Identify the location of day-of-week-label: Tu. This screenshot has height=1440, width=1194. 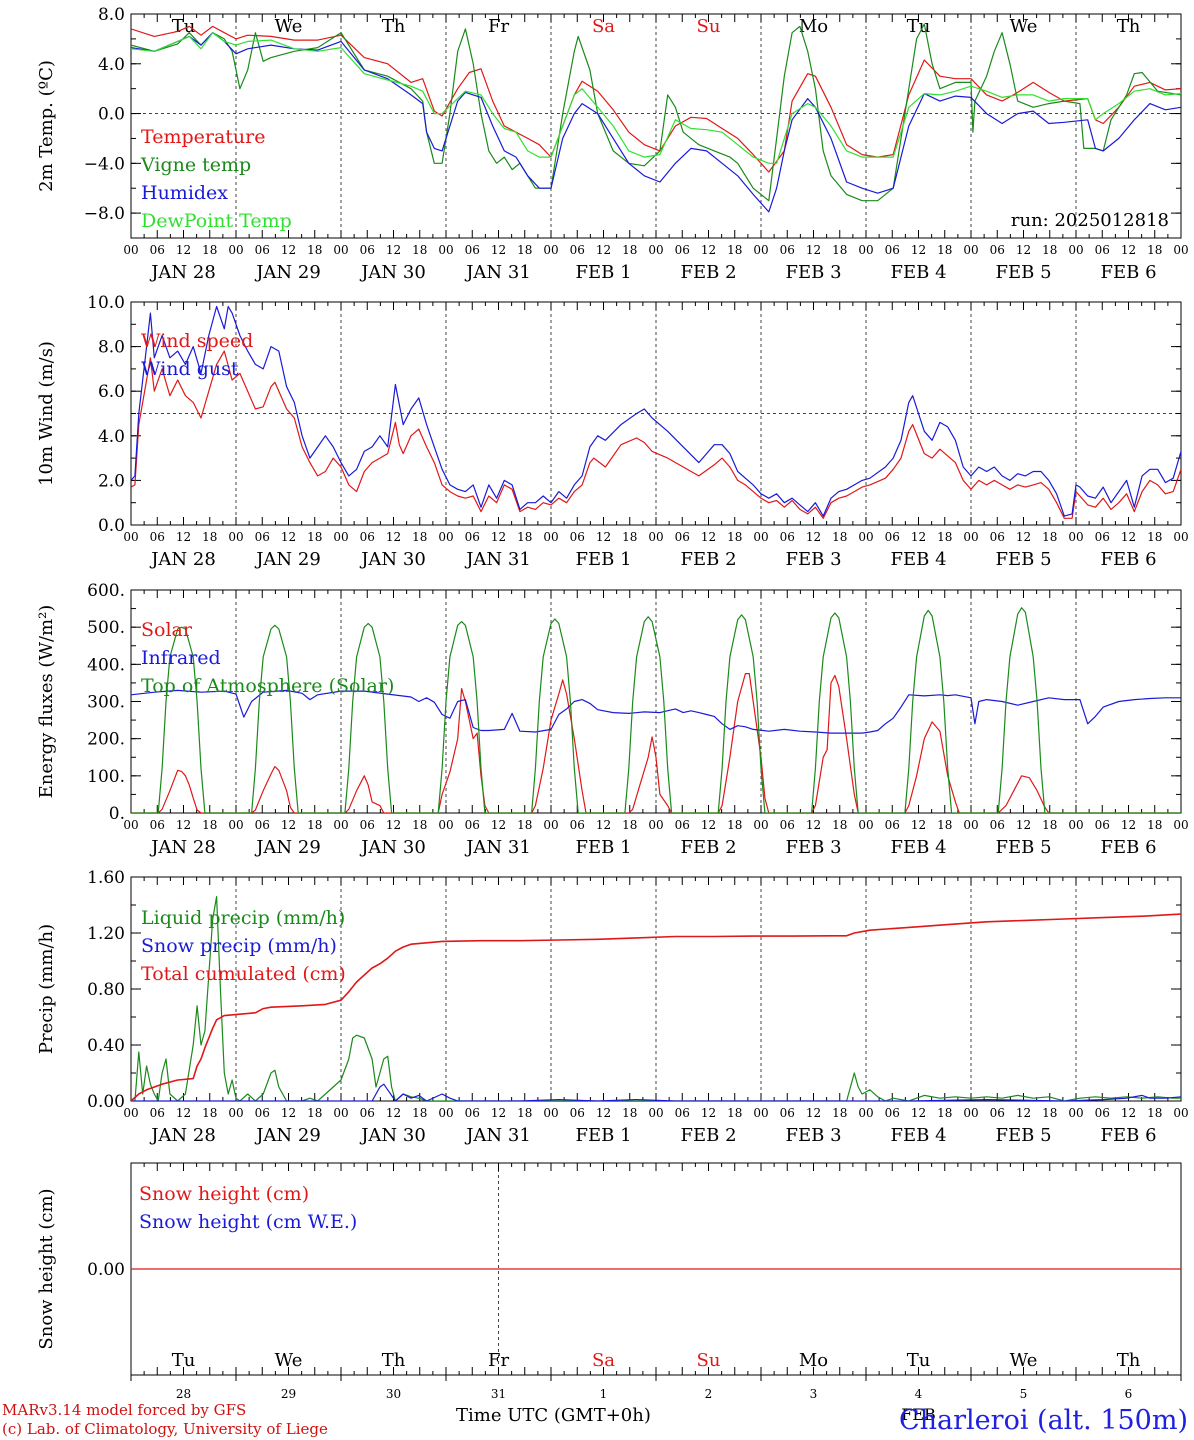
(184, 1360).